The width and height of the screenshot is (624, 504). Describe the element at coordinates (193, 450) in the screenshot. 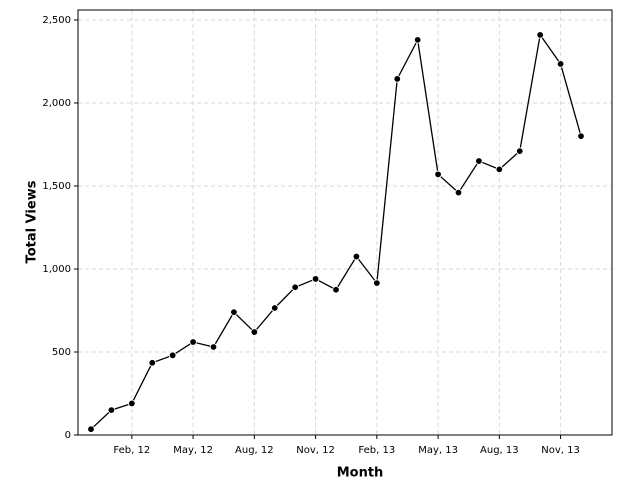

I see `x-tick-label: May, 12` at that location.